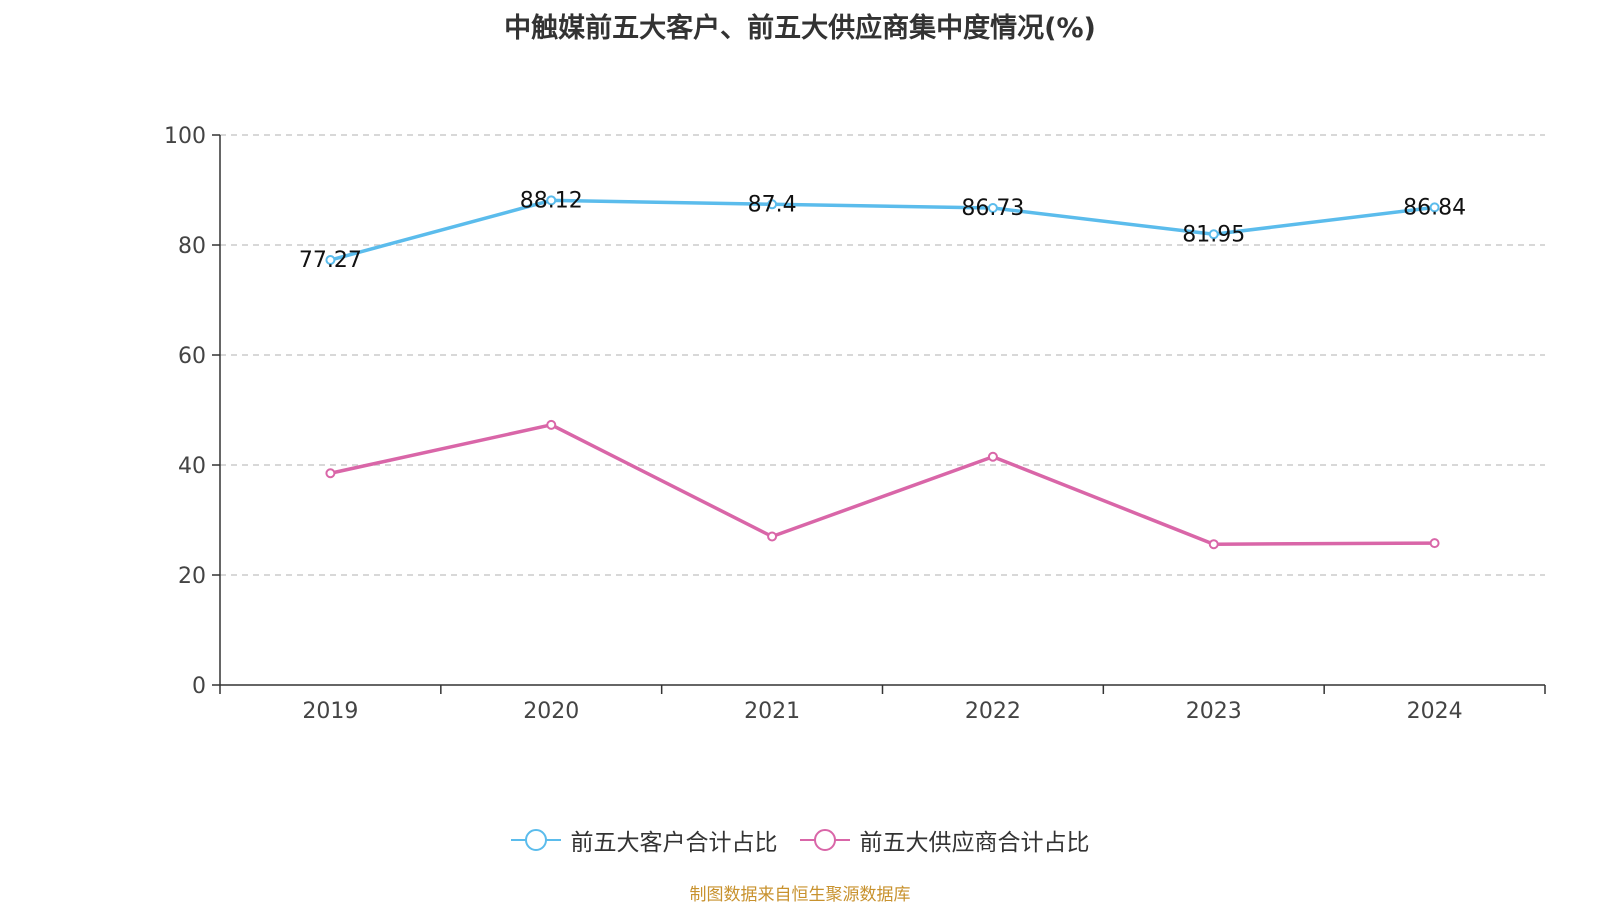 The image size is (1600, 905). Describe the element at coordinates (974, 843) in the screenshot. I see `legend-label-suppliers: 前五大供应商合计占比` at that location.